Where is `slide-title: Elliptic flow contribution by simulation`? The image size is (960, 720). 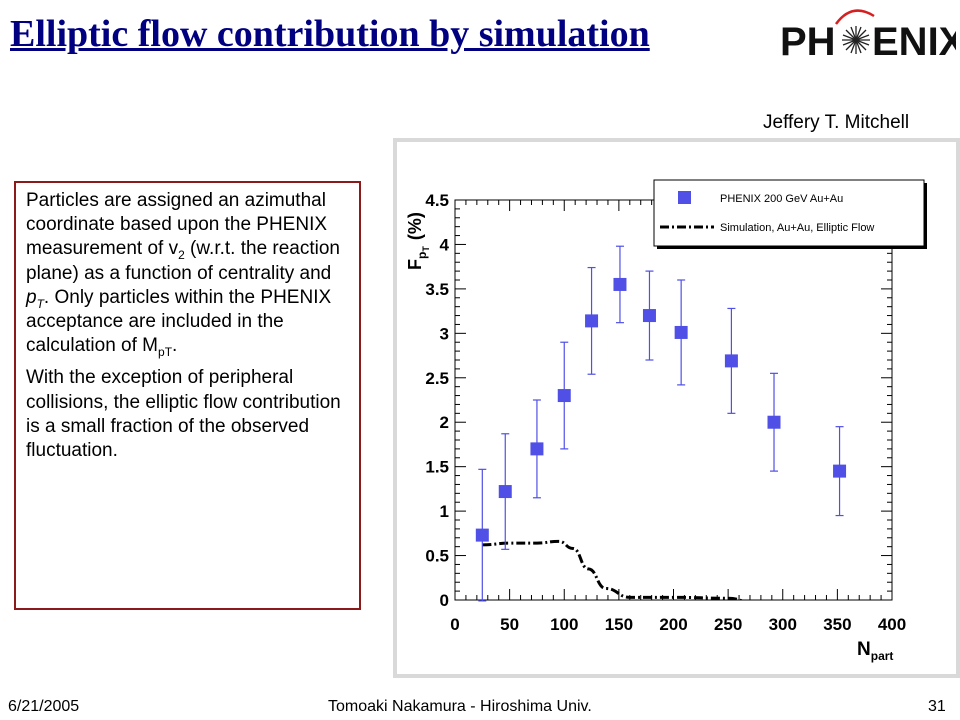 slide-title: Elliptic flow contribution by simulation is located at coordinates (330, 34).